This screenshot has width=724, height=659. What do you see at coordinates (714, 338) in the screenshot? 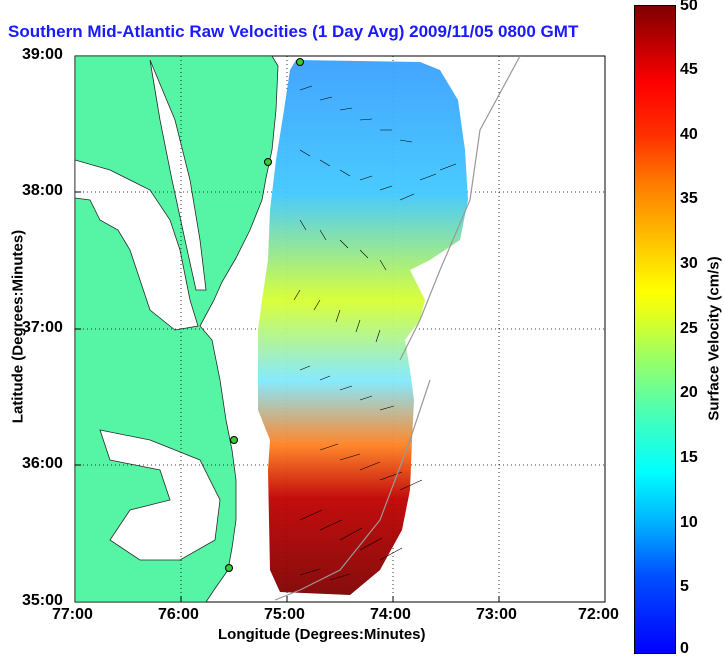
I see `colorbar-label: Surface Velocity (cm/s)` at bounding box center [714, 338].